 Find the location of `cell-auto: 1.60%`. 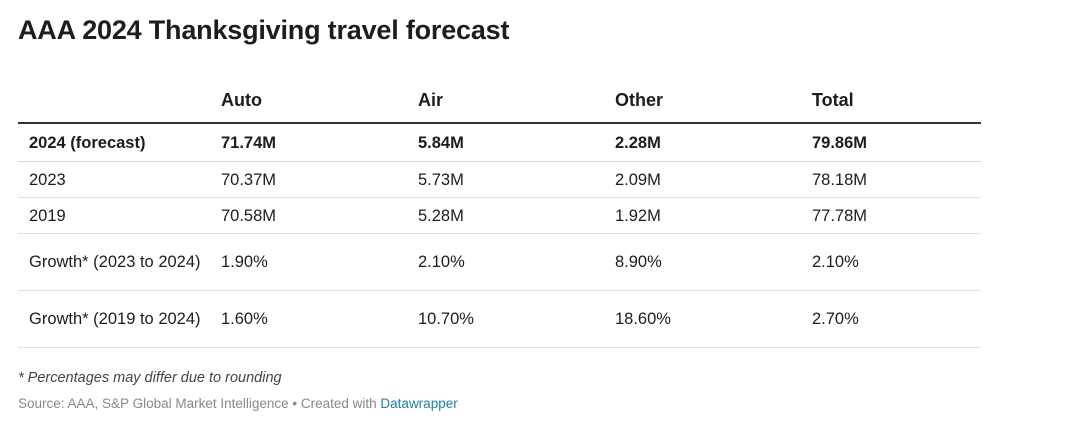

cell-auto: 1.60% is located at coordinates (319, 319).